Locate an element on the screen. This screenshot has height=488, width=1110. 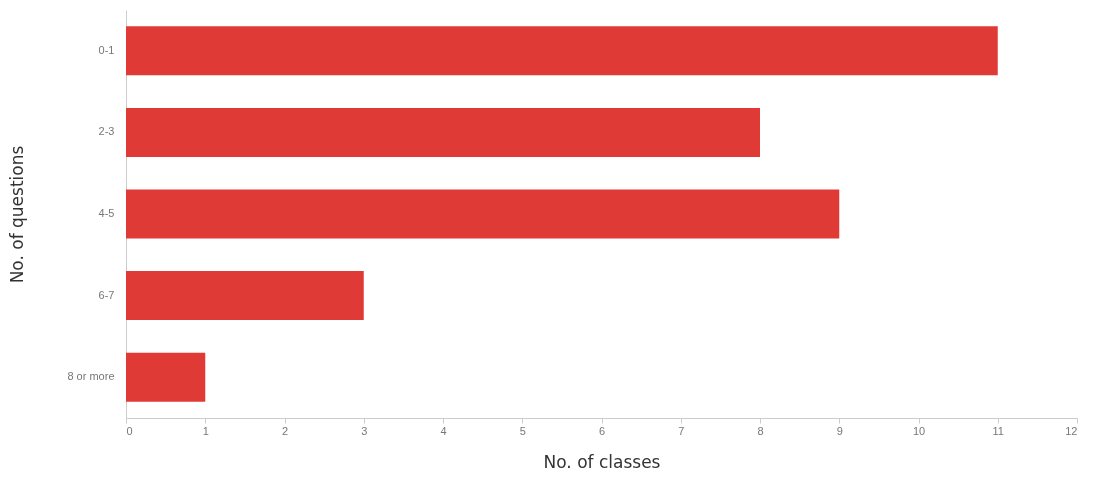
y-tick-label: 2-3 is located at coordinates (106, 131).